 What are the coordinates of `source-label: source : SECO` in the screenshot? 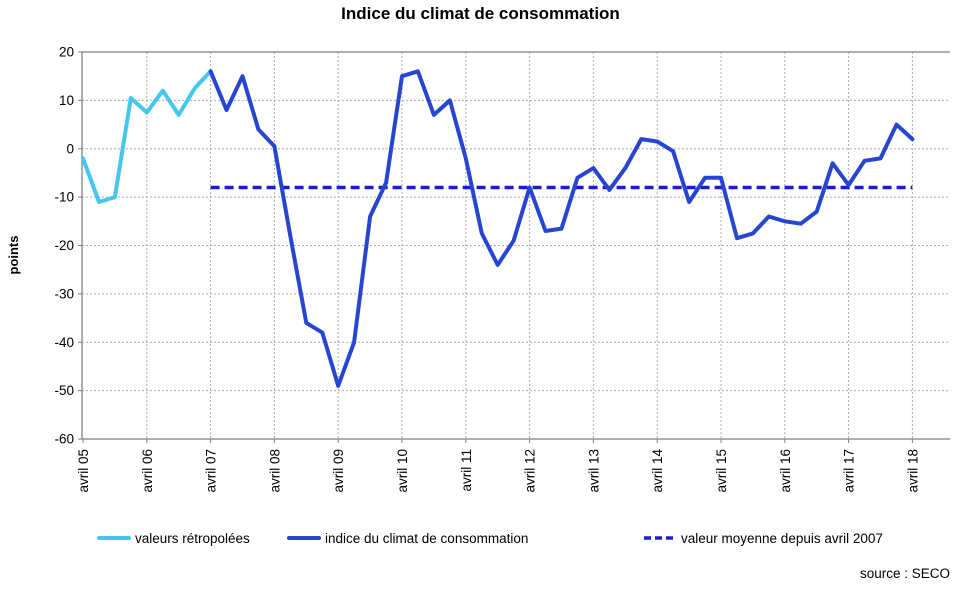 It's located at (904, 573).